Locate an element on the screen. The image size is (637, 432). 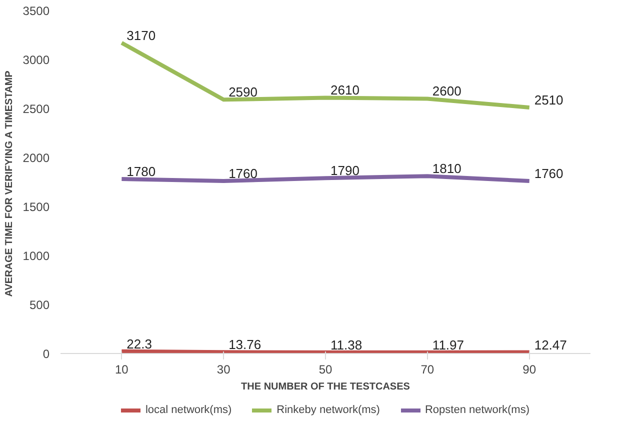
y-tick-label: 1500 is located at coordinates (36, 207).